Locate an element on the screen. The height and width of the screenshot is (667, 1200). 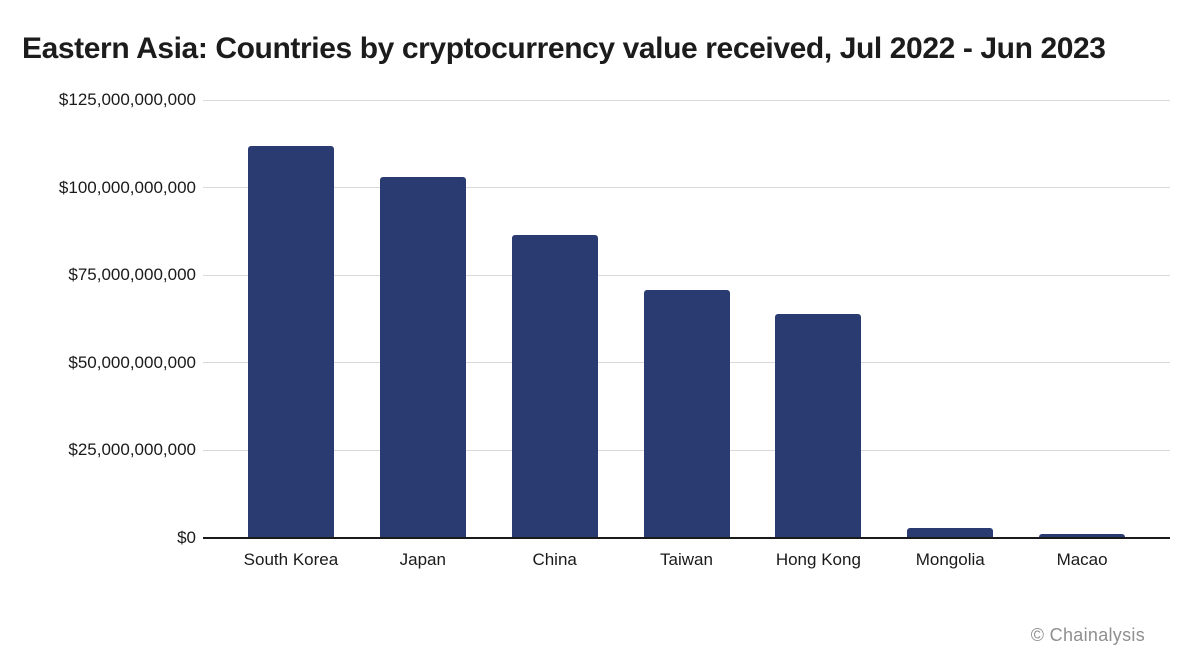
y-axis-tick-label: $0 is located at coordinates (186, 537).